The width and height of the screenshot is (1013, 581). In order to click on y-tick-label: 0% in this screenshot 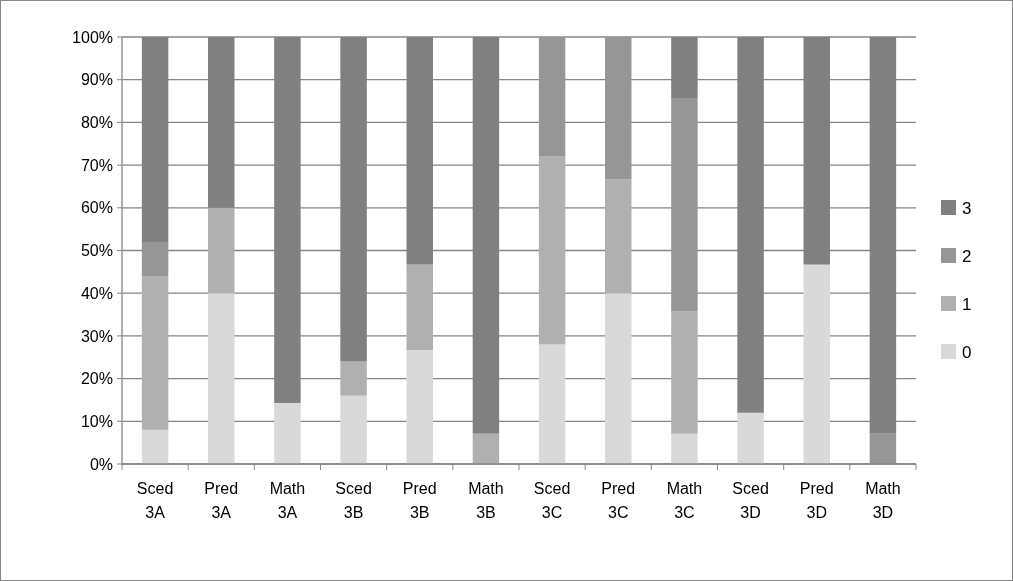, I will do `click(101, 464)`.